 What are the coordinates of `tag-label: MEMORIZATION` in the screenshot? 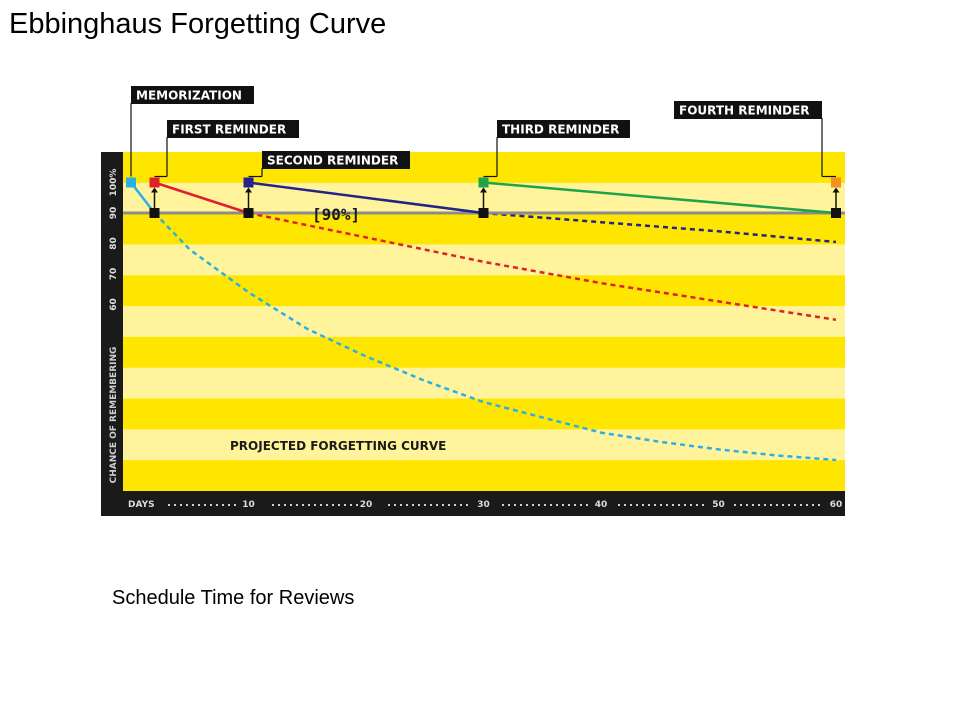 It's located at (189, 96).